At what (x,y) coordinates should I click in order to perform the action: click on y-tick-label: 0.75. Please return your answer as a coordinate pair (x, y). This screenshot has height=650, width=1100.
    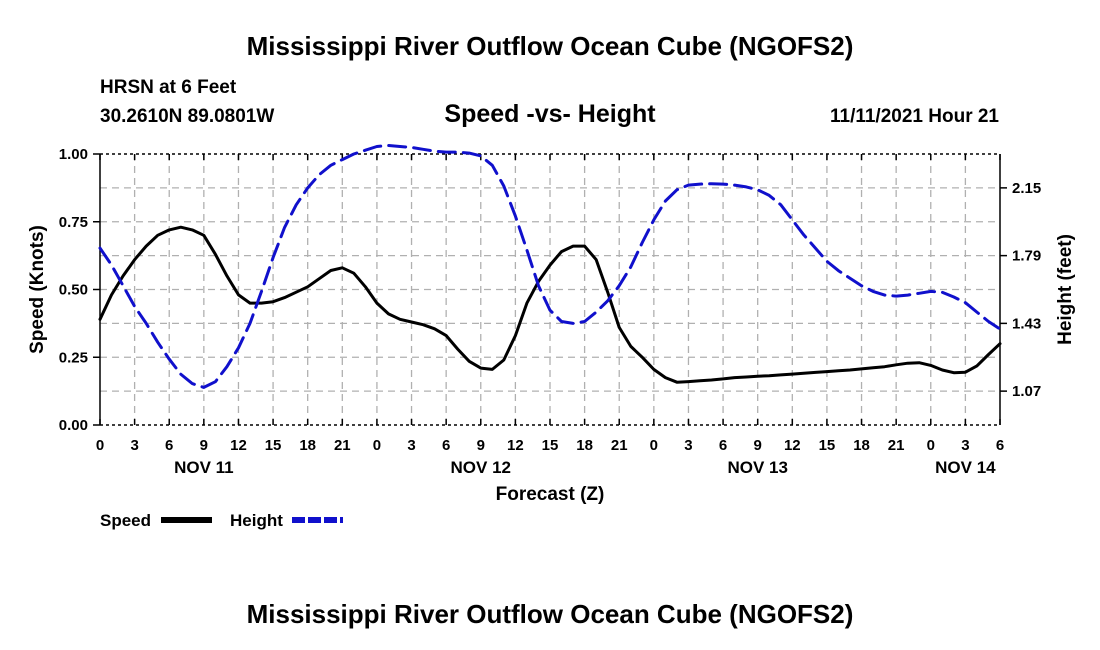
    Looking at the image, I should click on (73, 222).